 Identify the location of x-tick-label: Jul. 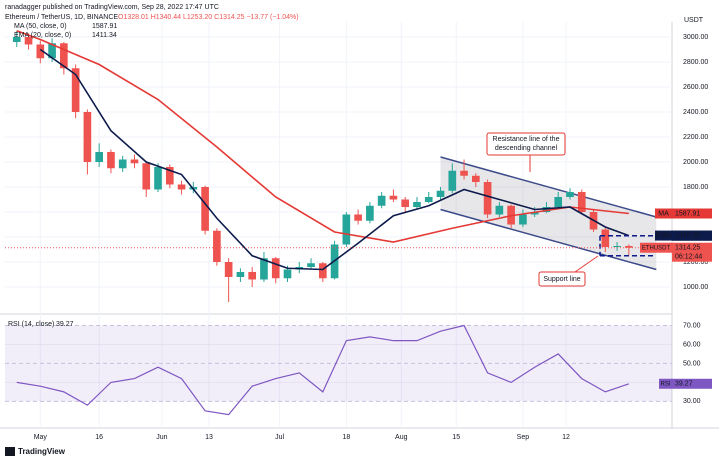
(279, 437).